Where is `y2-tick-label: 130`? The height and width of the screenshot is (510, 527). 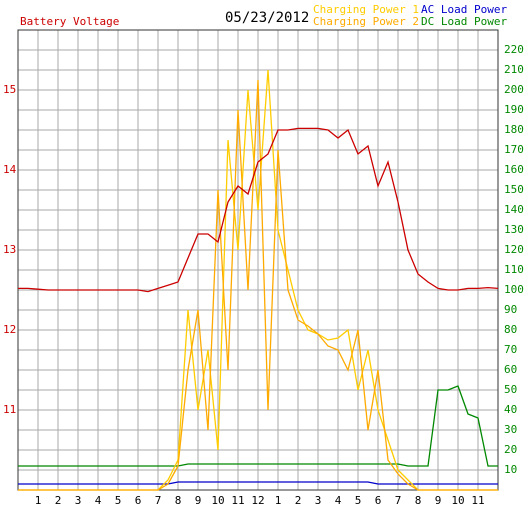
y2-tick-label: 130 is located at coordinates (514, 229).